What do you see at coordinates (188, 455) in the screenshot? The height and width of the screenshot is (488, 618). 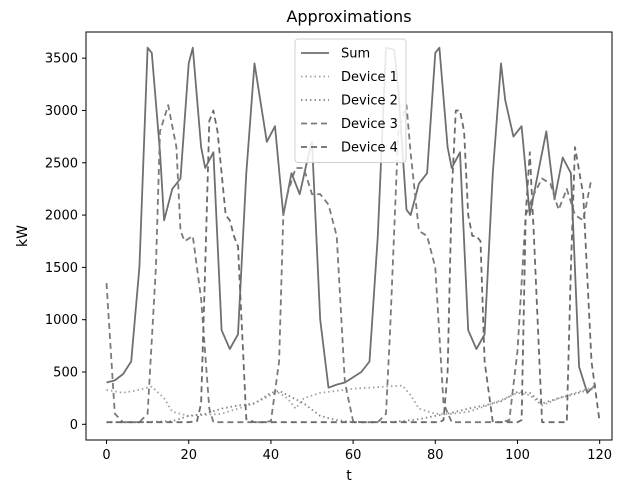 I see `x-tick-label: 20` at bounding box center [188, 455].